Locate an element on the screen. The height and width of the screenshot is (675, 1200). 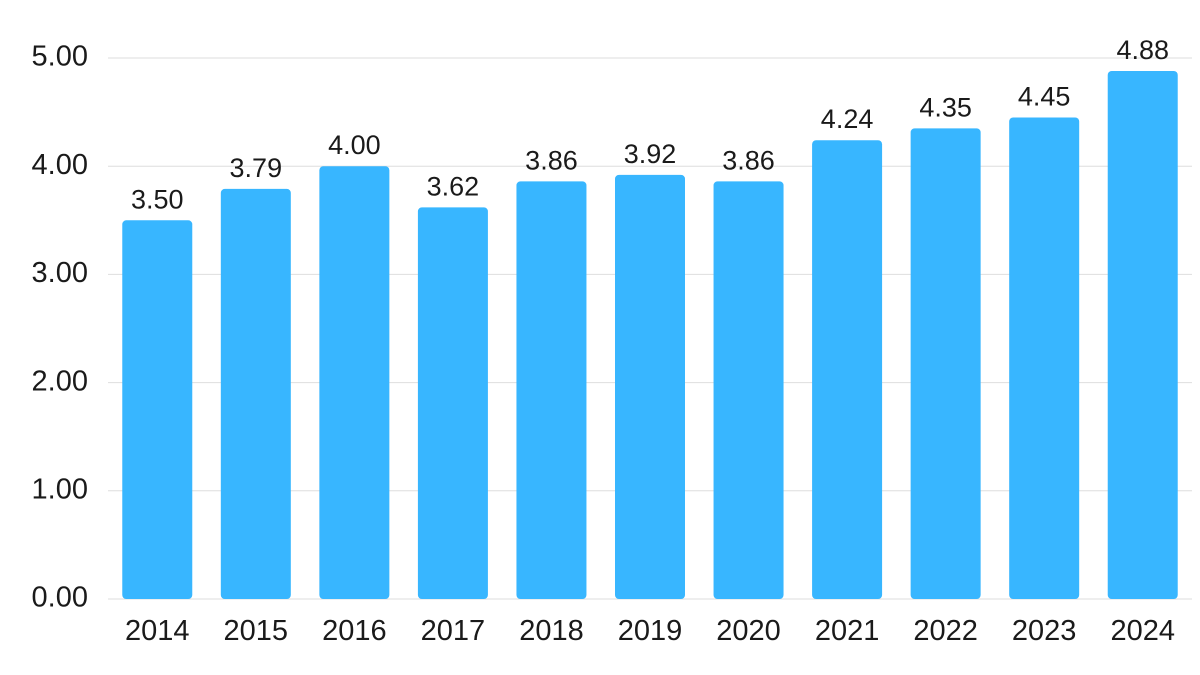
data-label-2021: 4.24 is located at coordinates (847, 119).